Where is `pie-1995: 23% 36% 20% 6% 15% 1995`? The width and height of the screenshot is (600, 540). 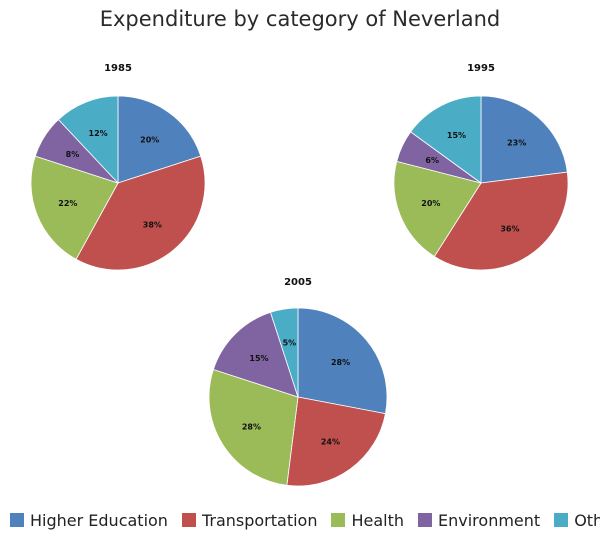 pie-1995: 23% 36% 20% 6% 15% 1995 is located at coordinates (481, 167).